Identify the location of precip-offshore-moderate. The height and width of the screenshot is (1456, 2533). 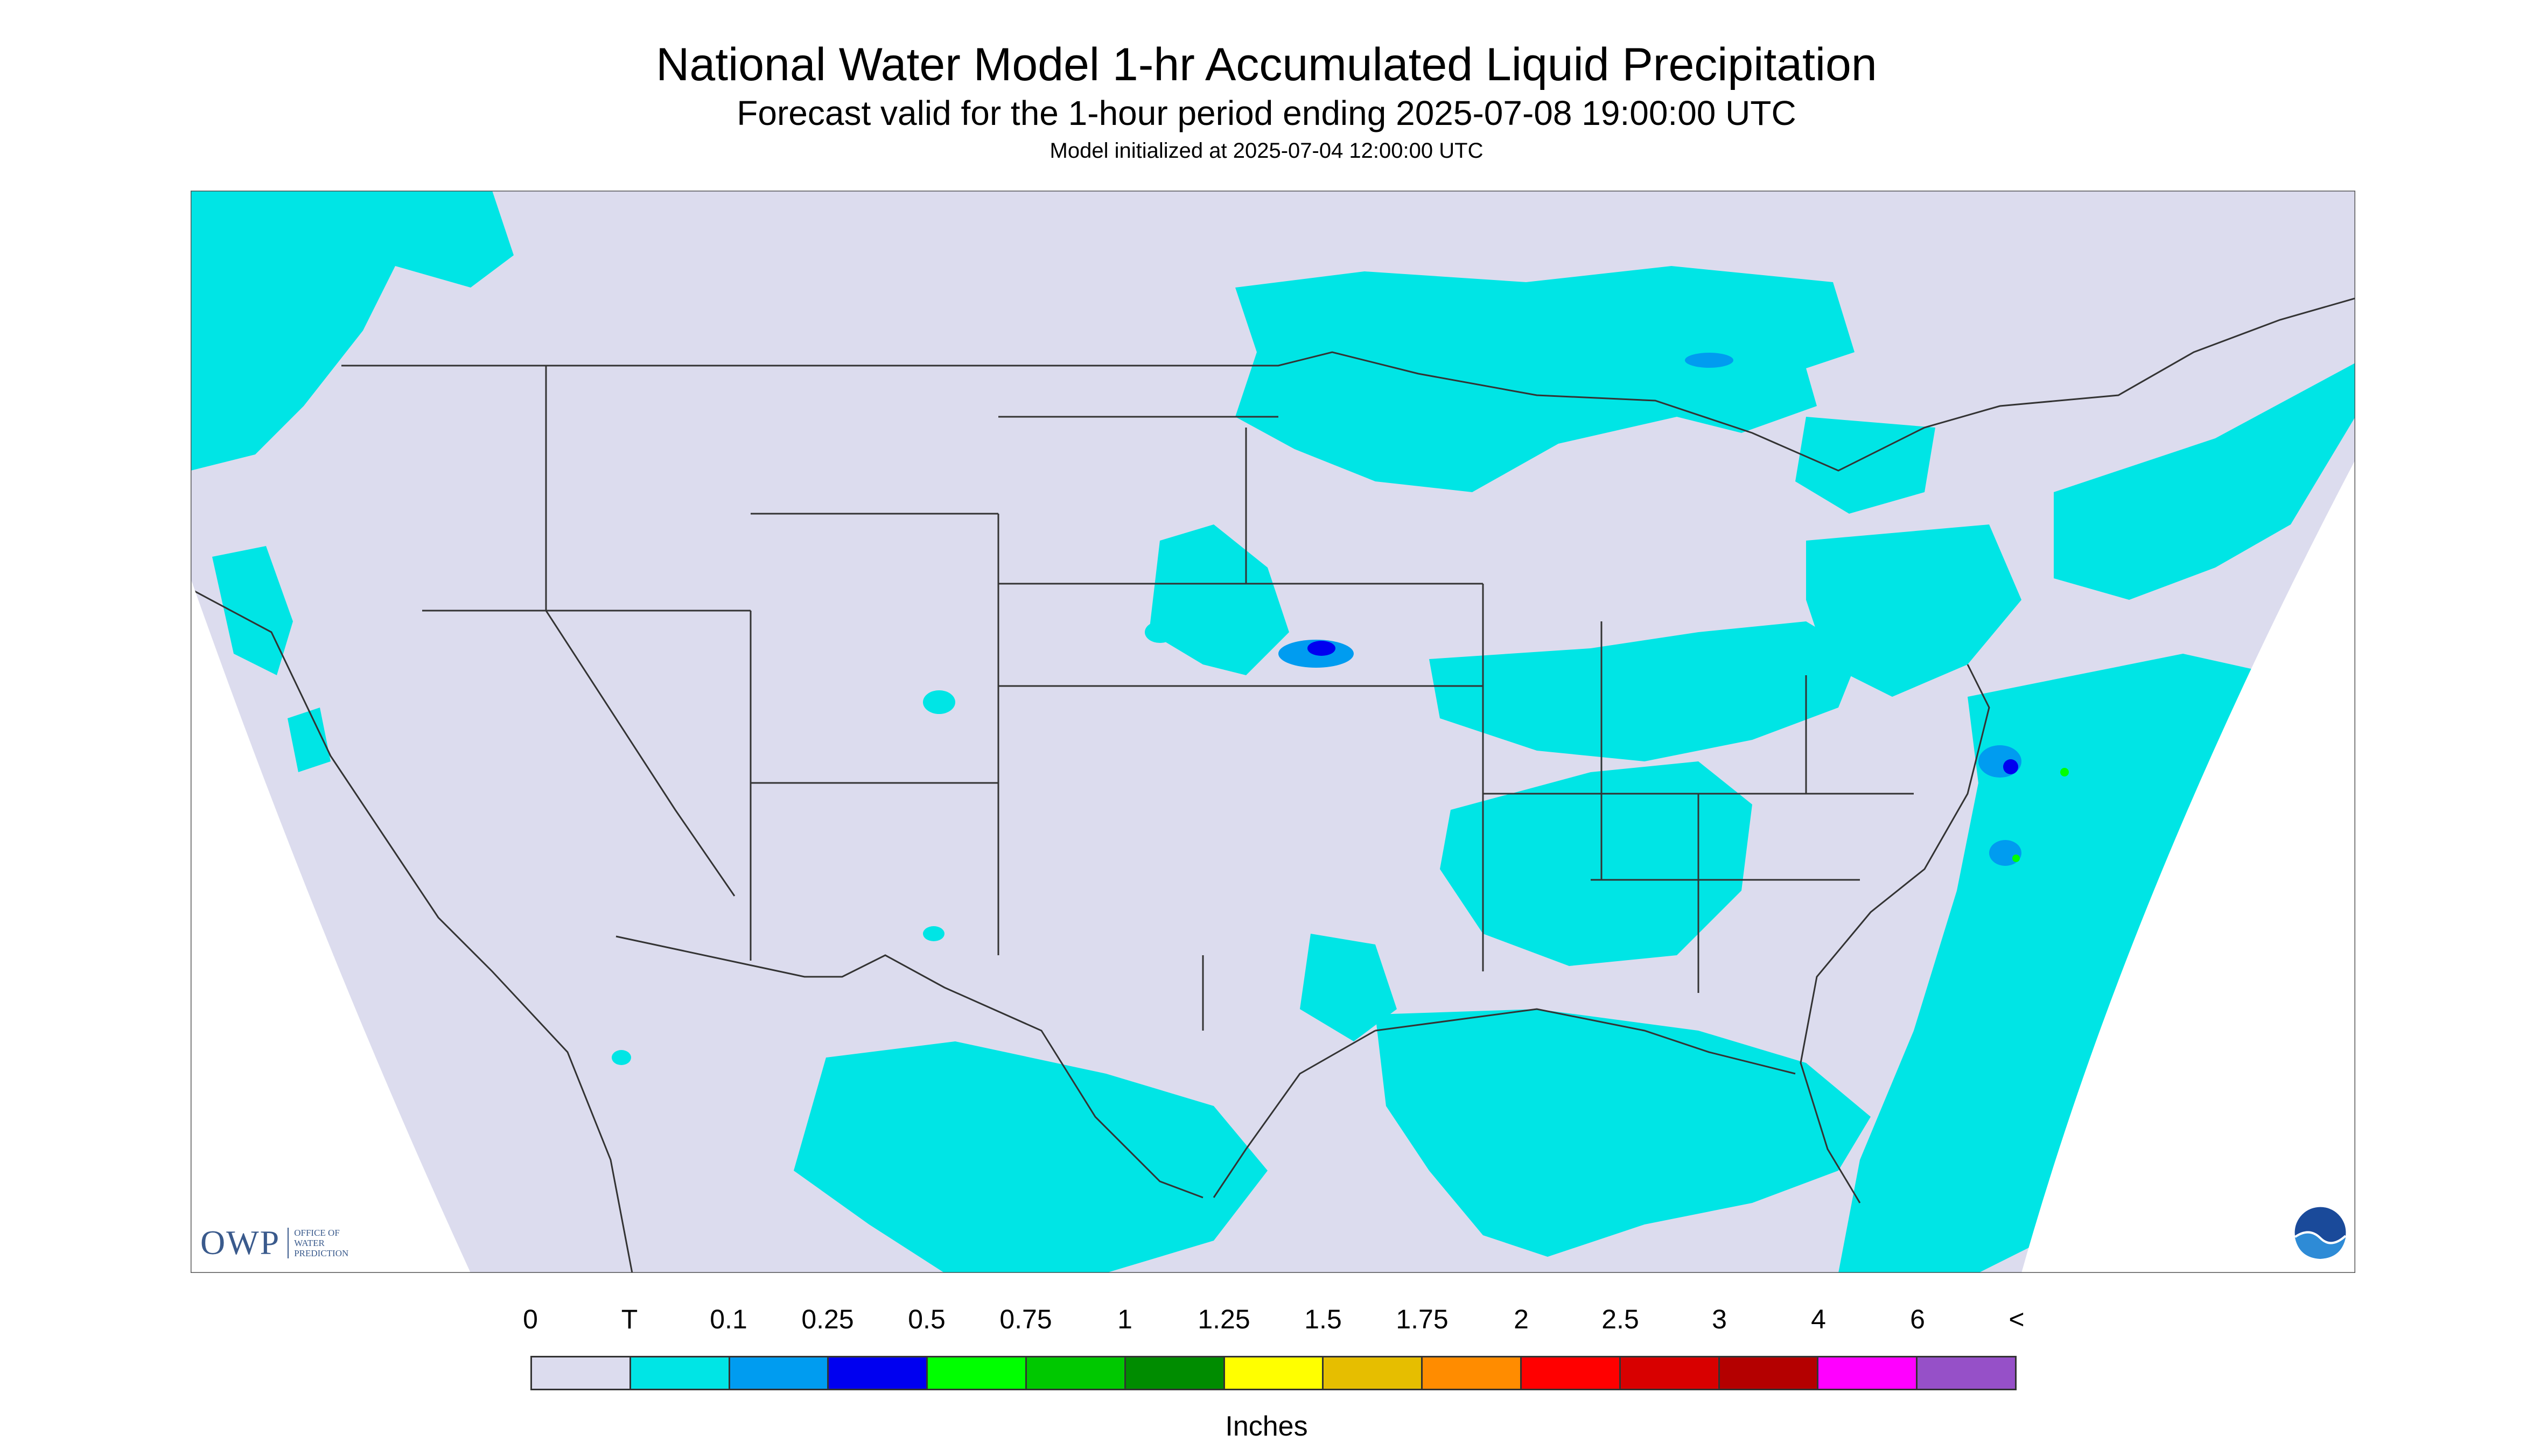
(2010, 766).